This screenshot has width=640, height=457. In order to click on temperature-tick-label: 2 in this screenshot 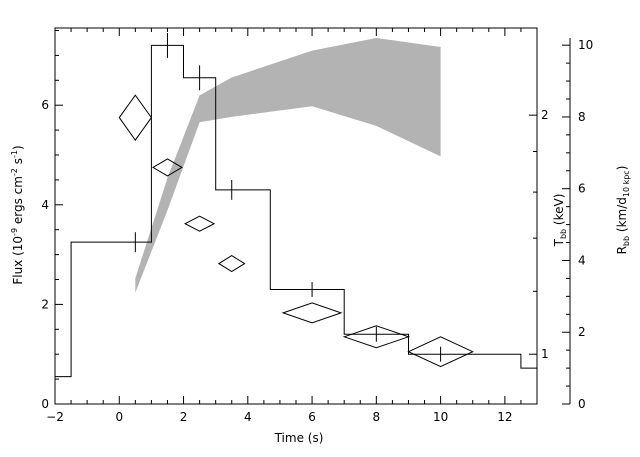, I will do `click(545, 115)`.